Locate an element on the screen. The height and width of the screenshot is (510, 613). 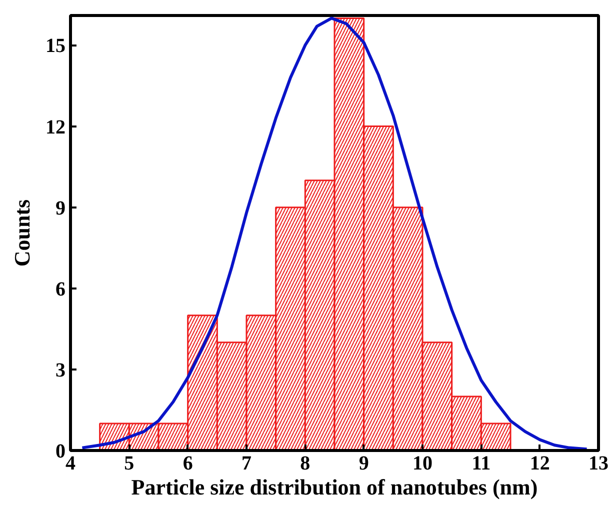
x-tick-label: 13 is located at coordinates (598, 463).